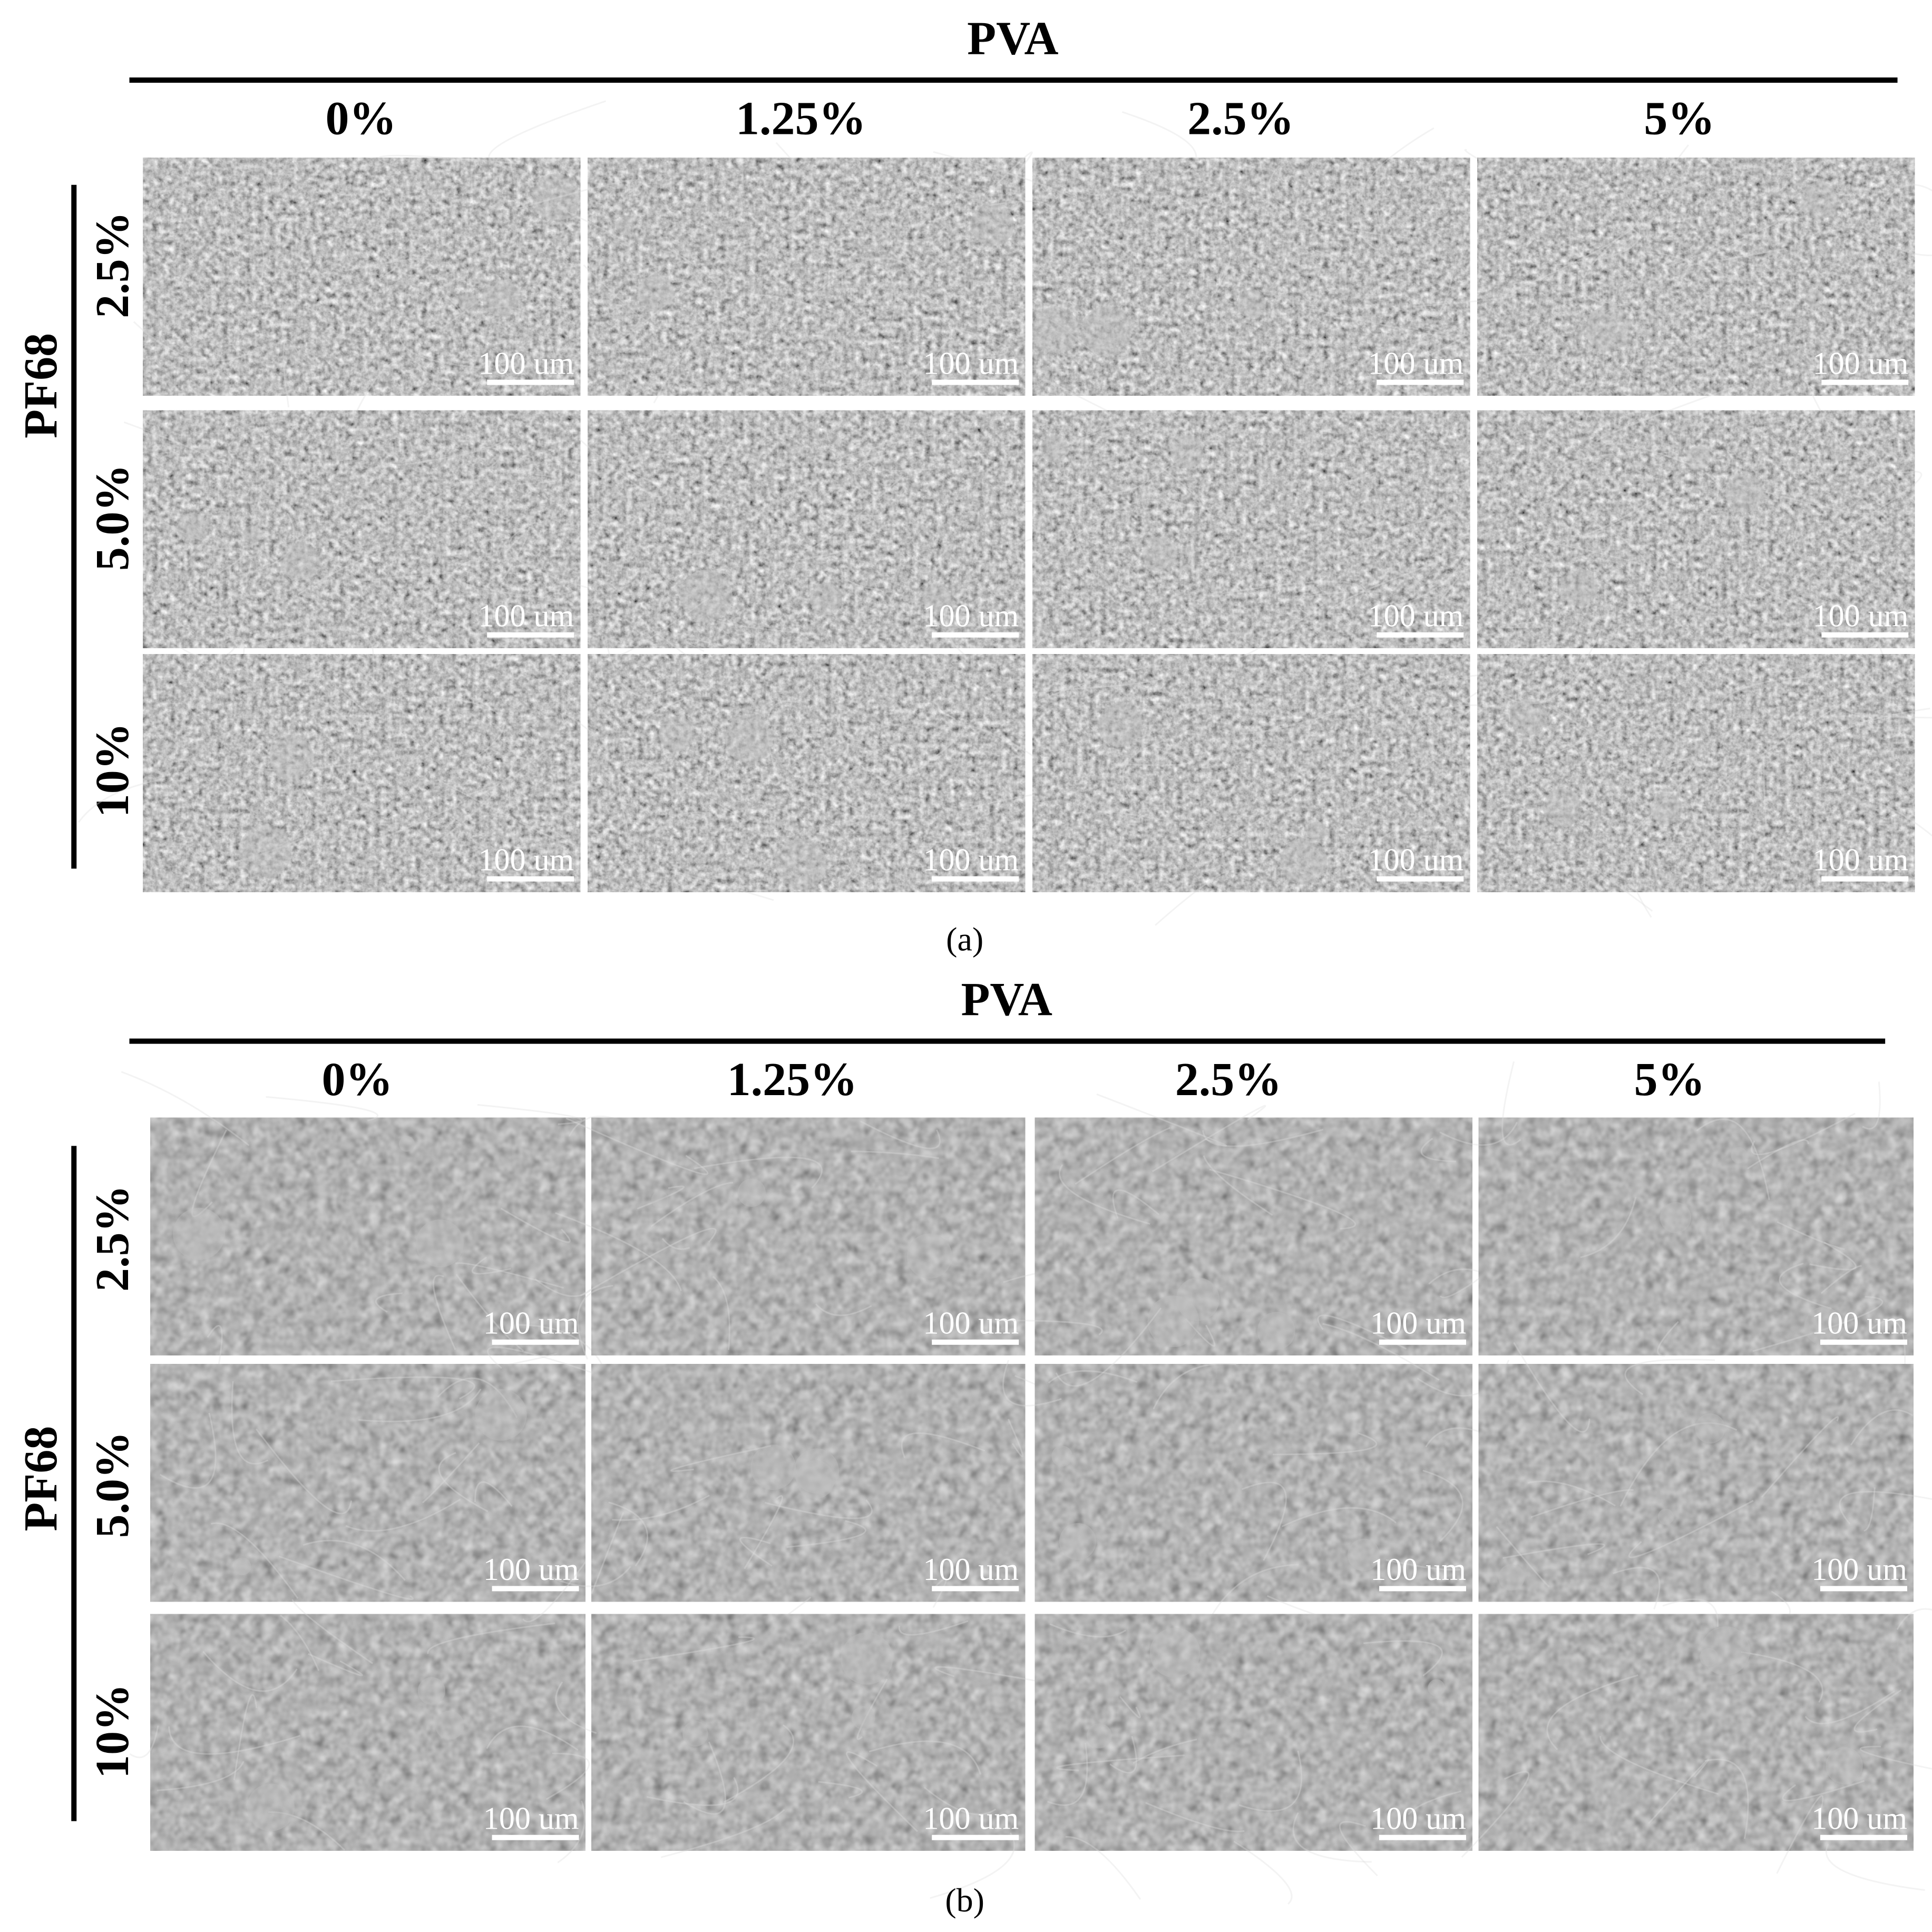 The height and width of the screenshot is (1932, 1932). Describe the element at coordinates (112, 1731) in the screenshot. I see `row-label: 10%` at that location.